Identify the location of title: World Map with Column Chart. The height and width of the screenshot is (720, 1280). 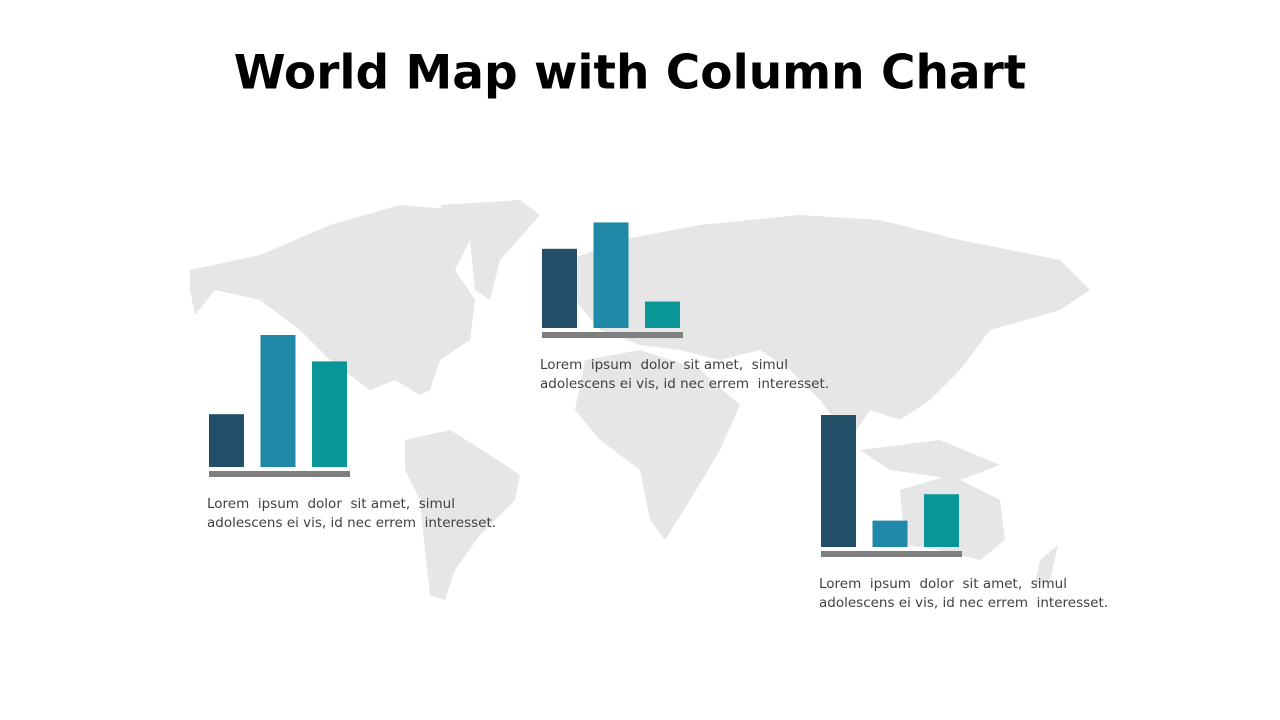
(630, 73).